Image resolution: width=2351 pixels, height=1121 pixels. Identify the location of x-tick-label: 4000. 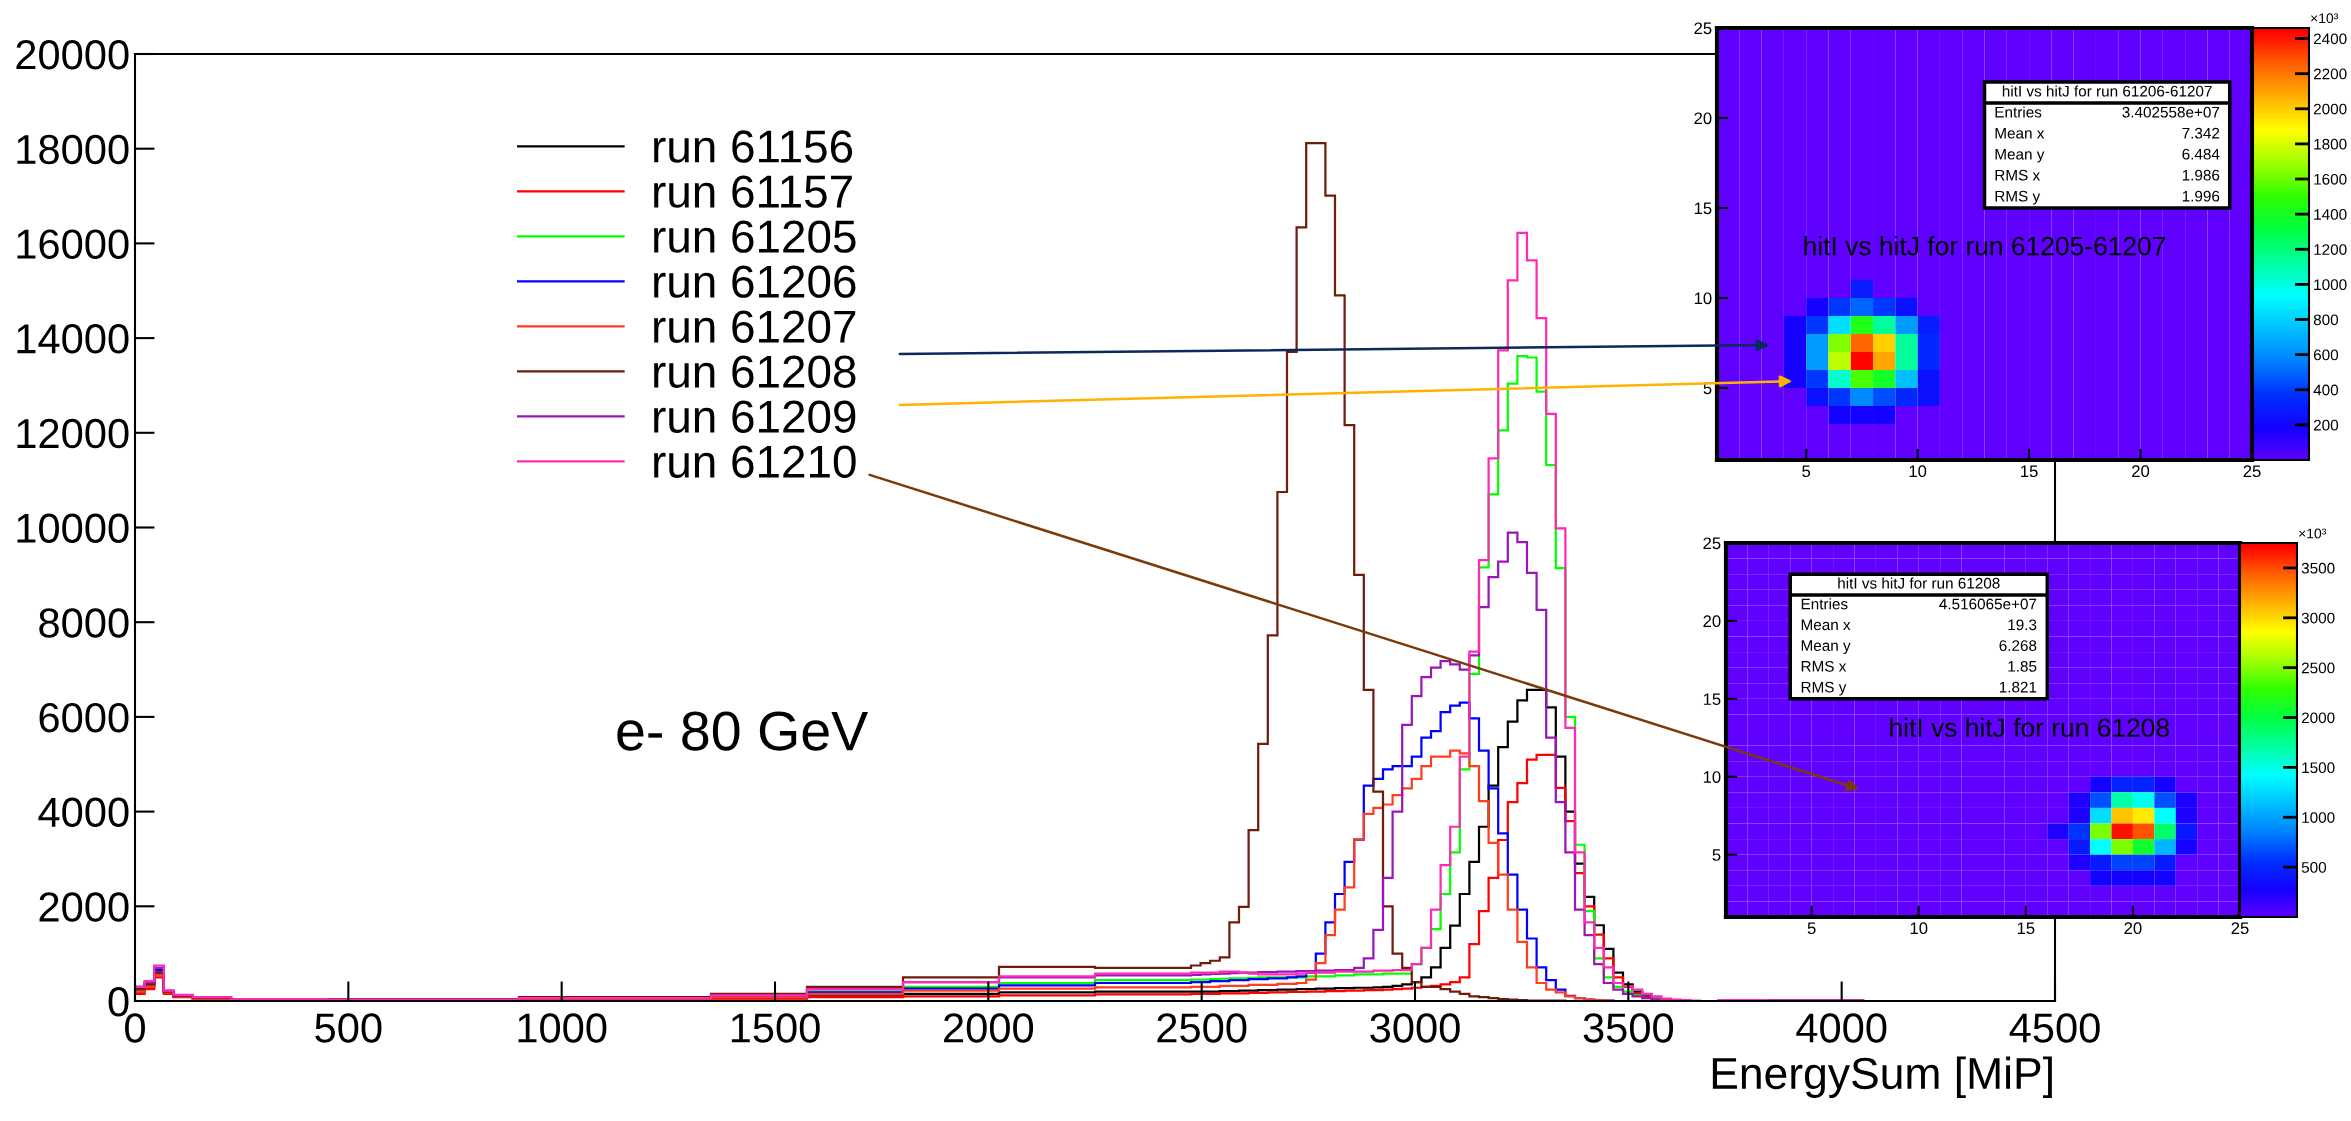
(1841, 1028).